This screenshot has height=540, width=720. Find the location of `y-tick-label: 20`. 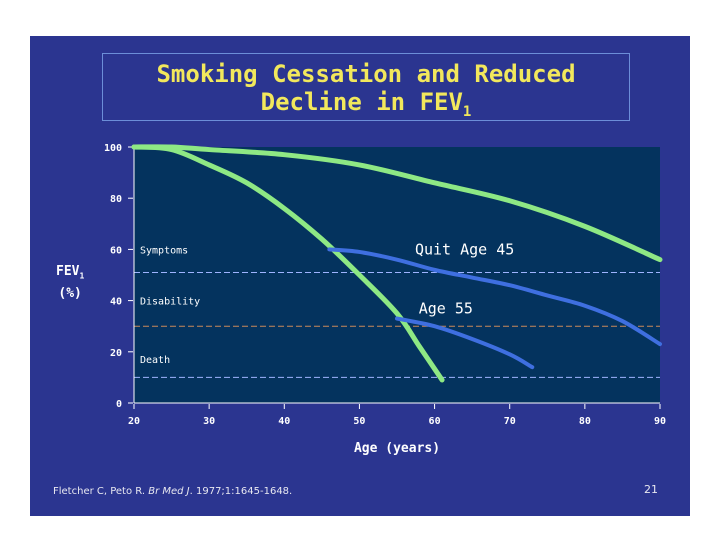

y-tick-label: 20 is located at coordinates (116, 353).